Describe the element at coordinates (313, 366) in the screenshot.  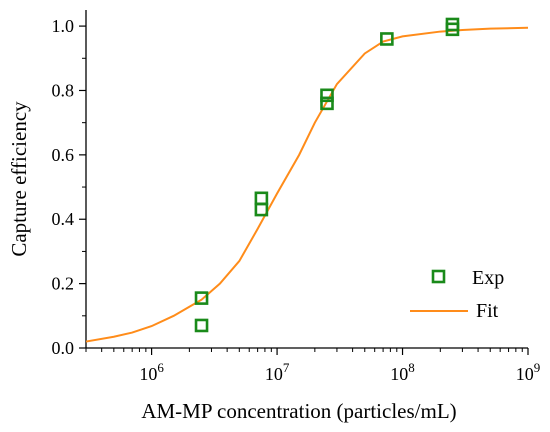
I see `x-axis-ticks: 10⁶ 10⁷ 10⁸ 10⁹` at that location.